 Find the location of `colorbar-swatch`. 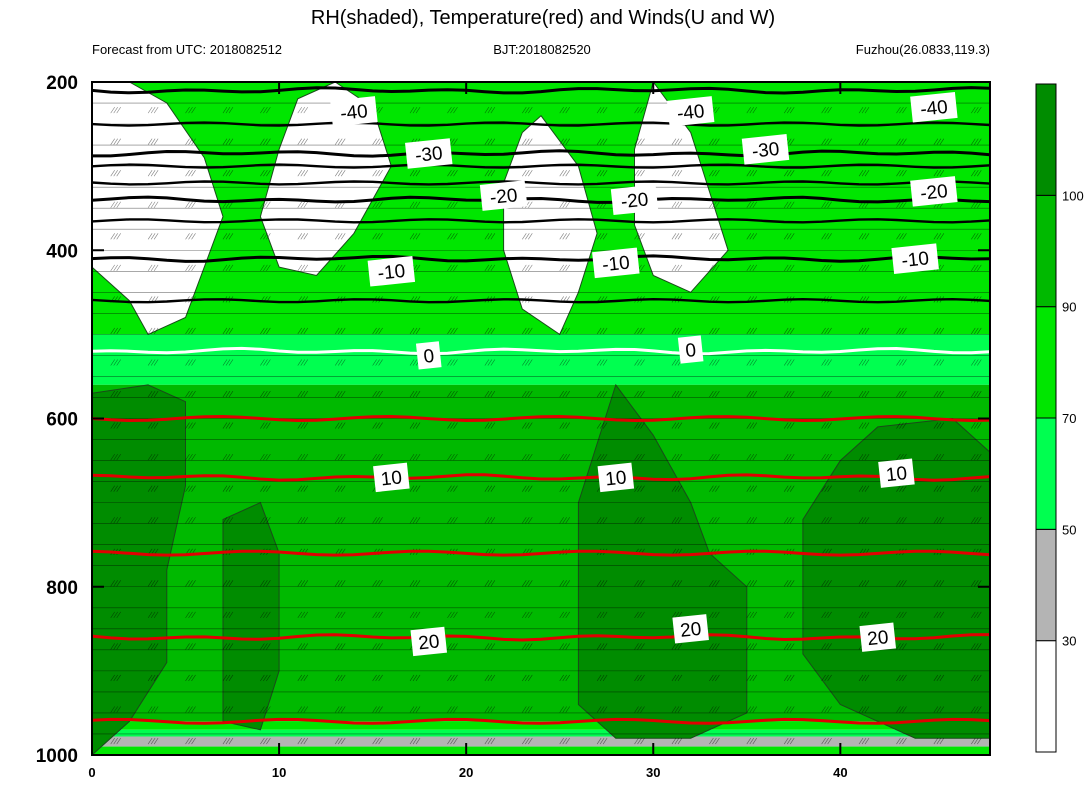

colorbar-swatch is located at coordinates (1046, 362).